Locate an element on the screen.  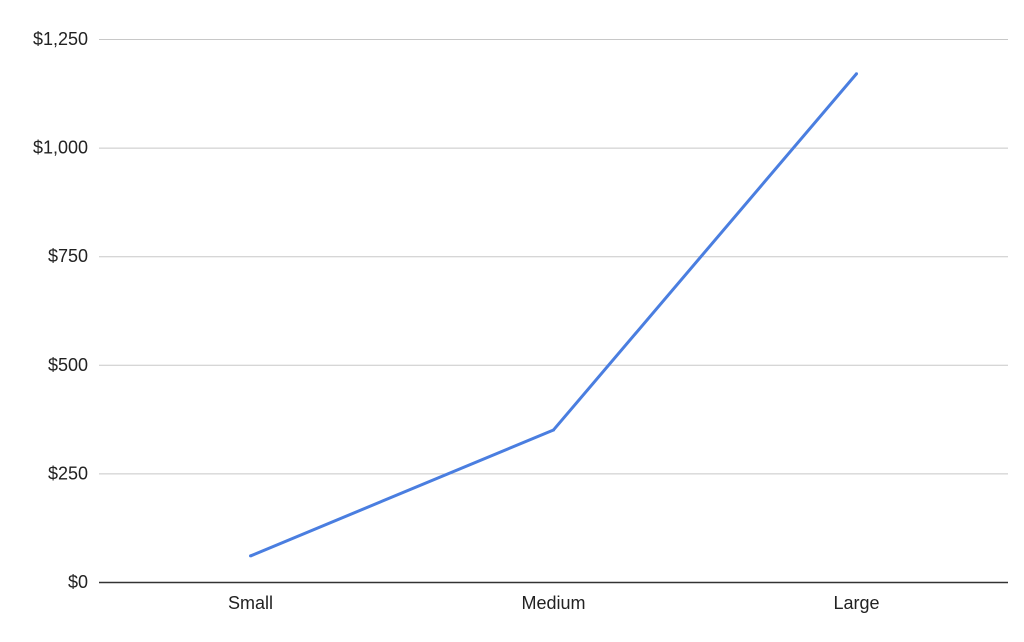
y-tick-label: $0 is located at coordinates (78, 582).